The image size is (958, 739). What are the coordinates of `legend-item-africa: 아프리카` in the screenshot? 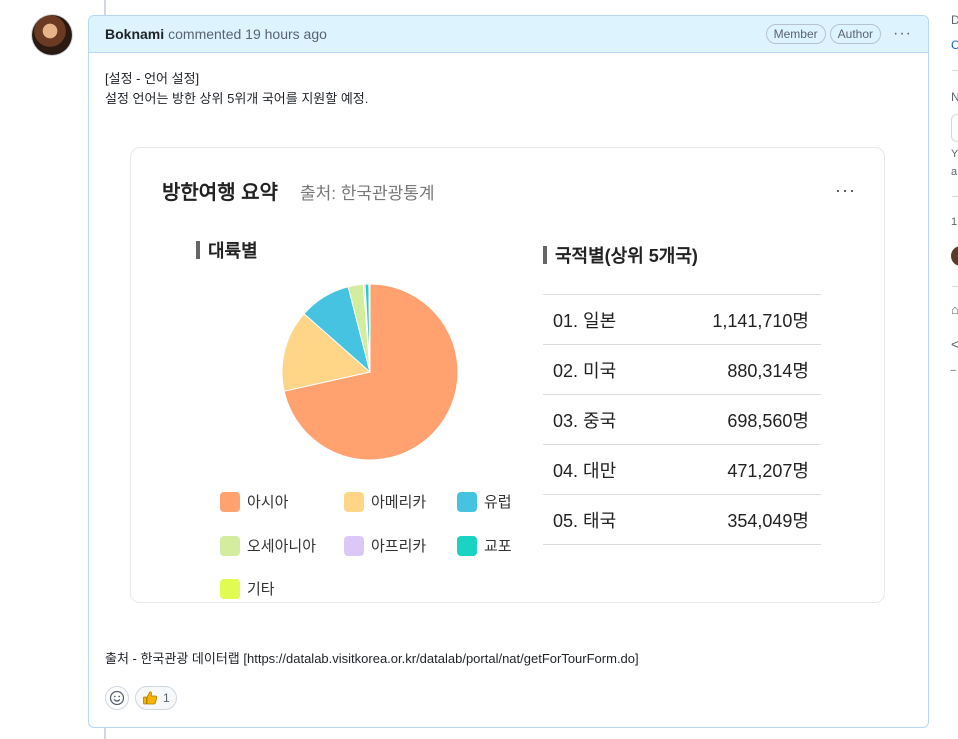 It's located at (385, 545).